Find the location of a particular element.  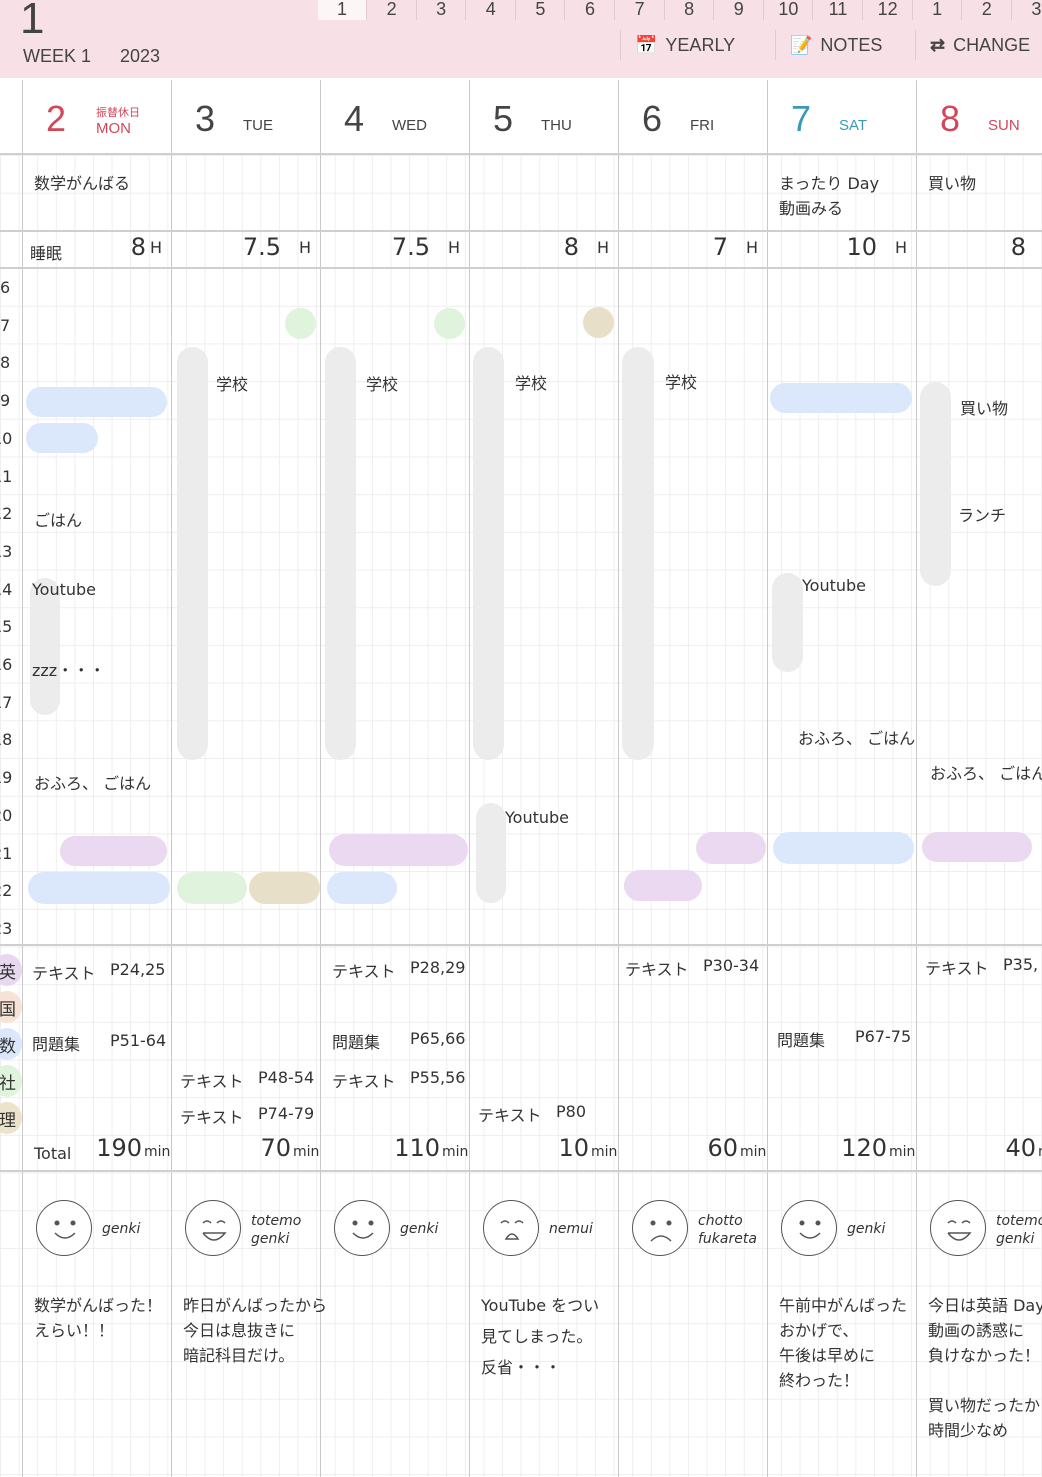

diary-line: 終わった！ is located at coordinates (819, 1380).